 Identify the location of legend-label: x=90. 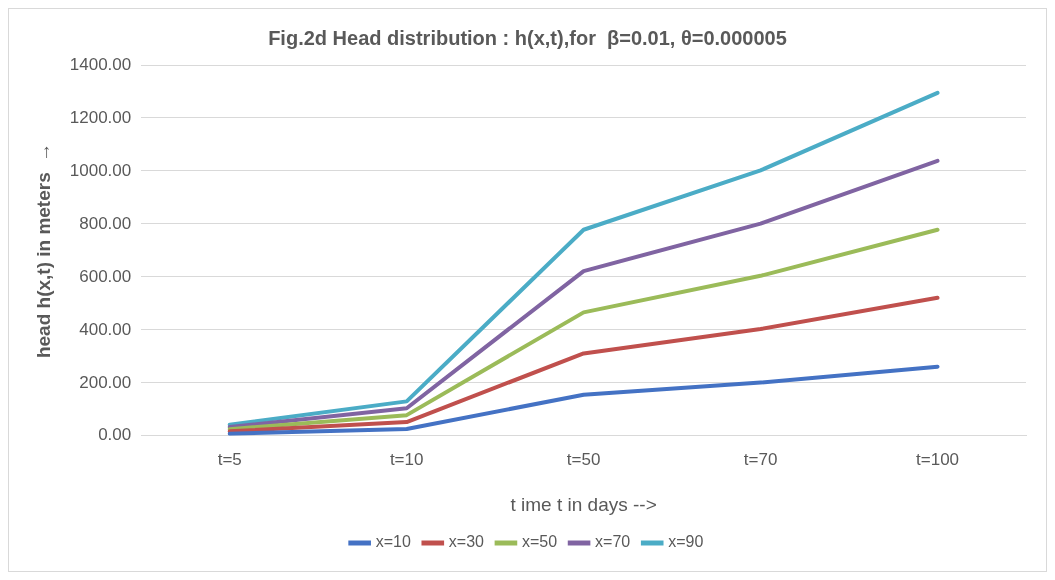
(686, 542).